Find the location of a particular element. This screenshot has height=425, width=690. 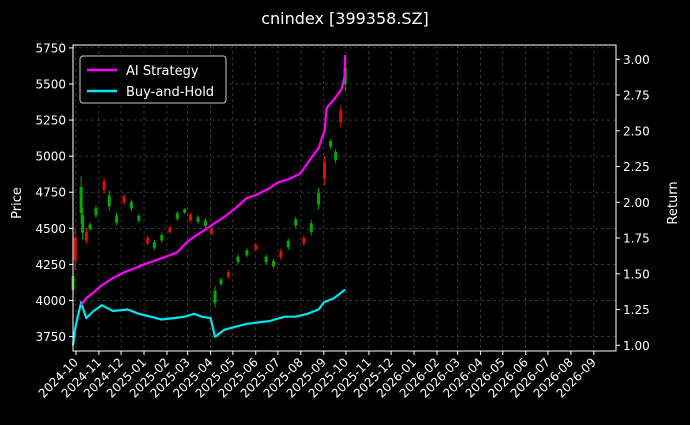

y-tick-label-left: 5500 is located at coordinates (50, 84).